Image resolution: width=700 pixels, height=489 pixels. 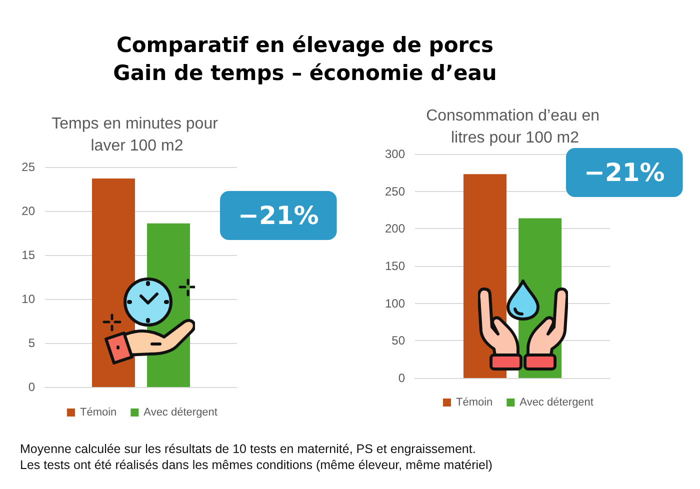 What do you see at coordinates (29, 167) in the screenshot?
I see `y-tick-label: 25` at bounding box center [29, 167].